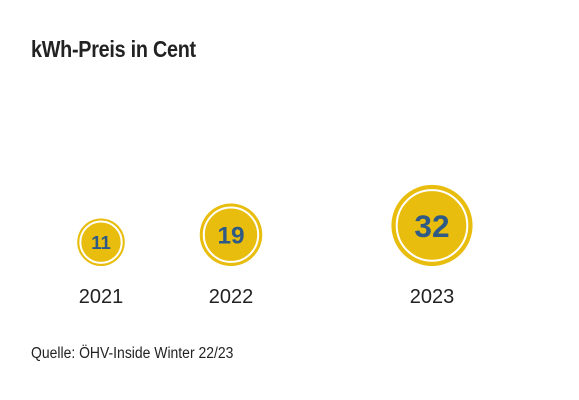 The width and height of the screenshot is (579, 400). I want to click on bubble-2022: 19, so click(231, 234).